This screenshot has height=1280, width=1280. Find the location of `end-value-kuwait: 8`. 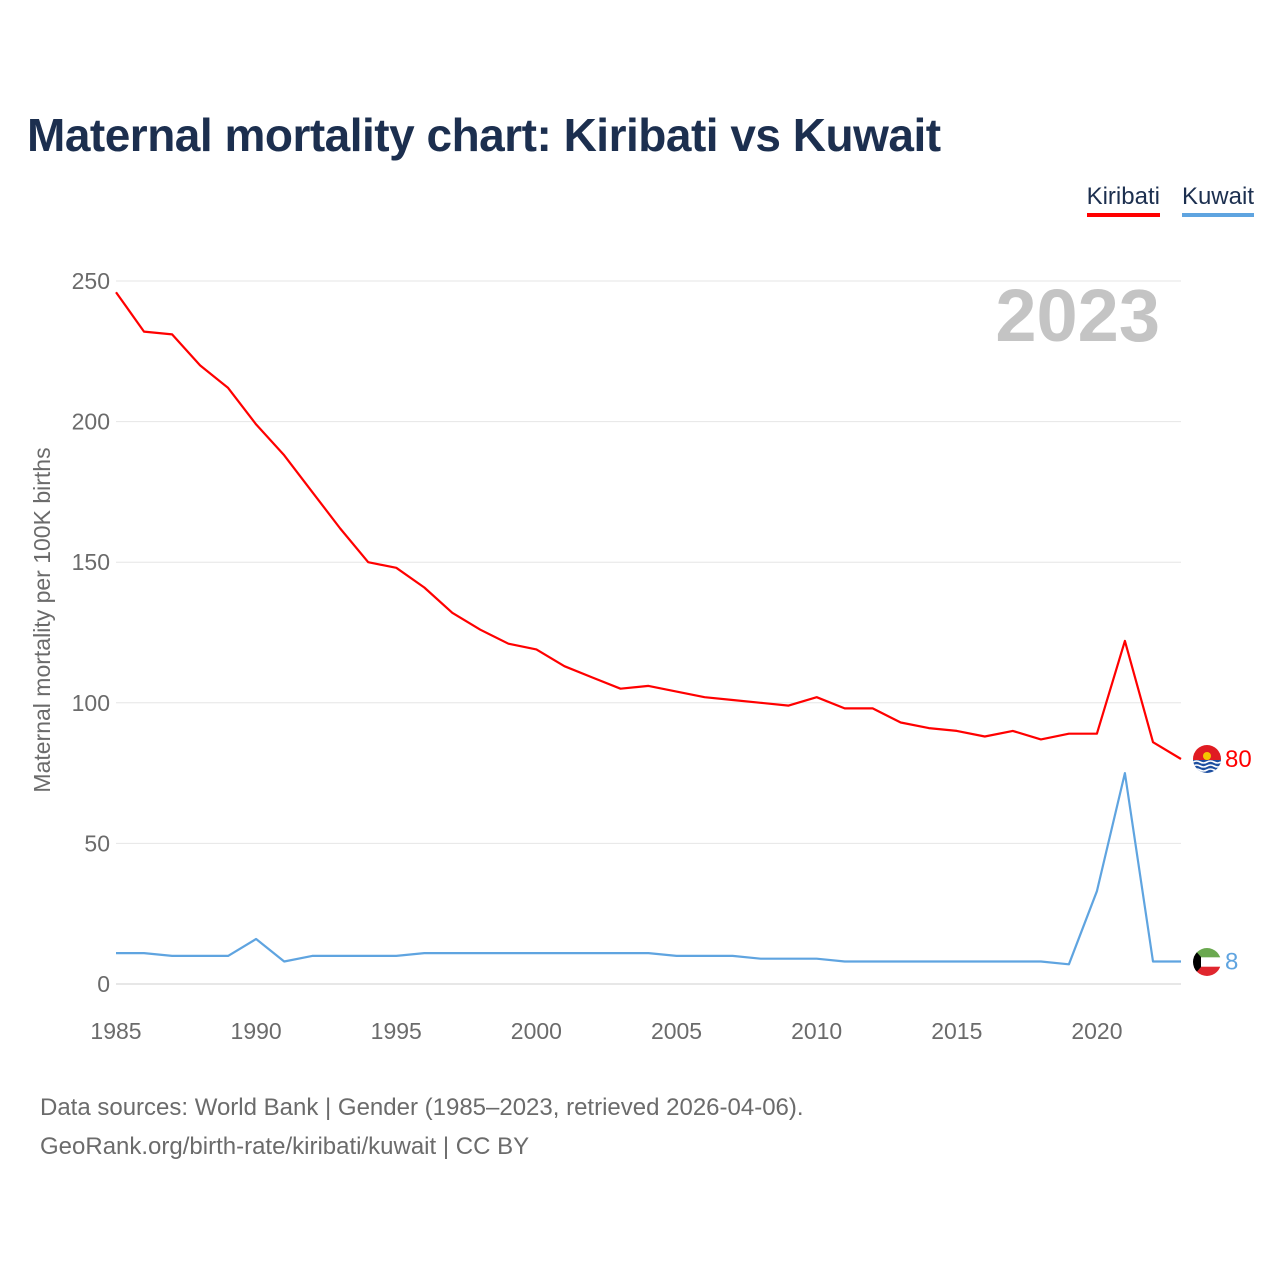

end-value-kuwait: 8 is located at coordinates (1231, 962).